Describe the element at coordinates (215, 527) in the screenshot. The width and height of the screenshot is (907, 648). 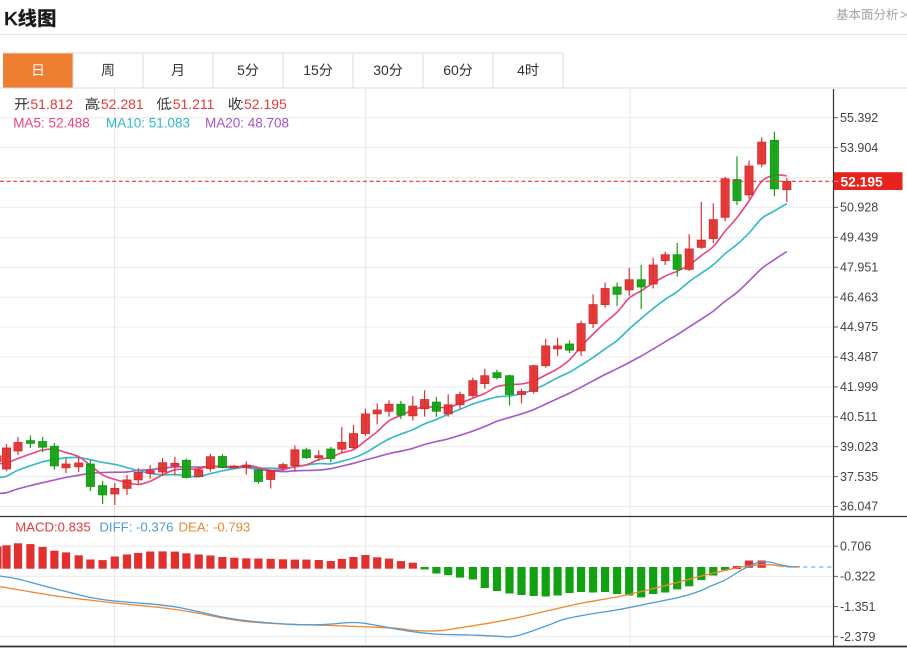
I see `svg-text: DEA: -0.793` at that location.